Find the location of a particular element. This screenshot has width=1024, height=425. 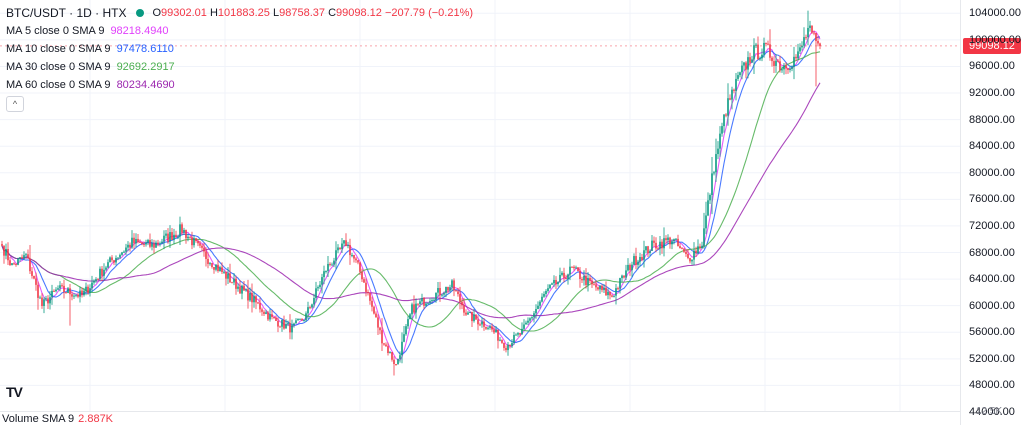

indicator-row-ma60: MA 60 close 0 SMA 9 80234.4690 is located at coordinates (239, 85).